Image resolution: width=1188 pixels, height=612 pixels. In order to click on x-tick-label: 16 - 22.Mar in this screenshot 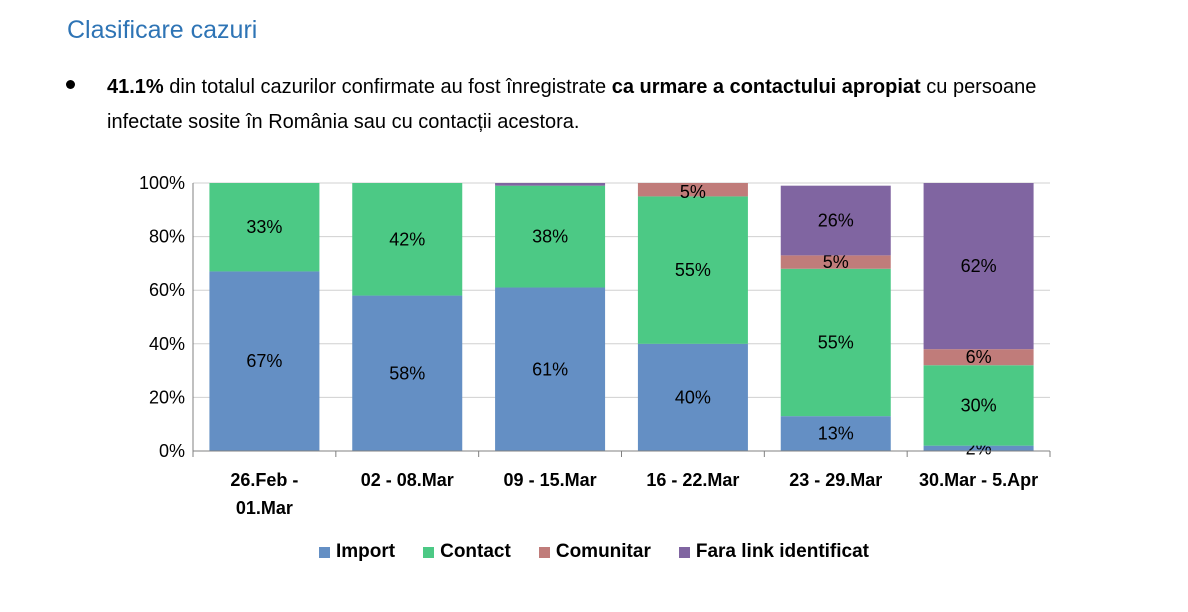, I will do `click(692, 480)`.